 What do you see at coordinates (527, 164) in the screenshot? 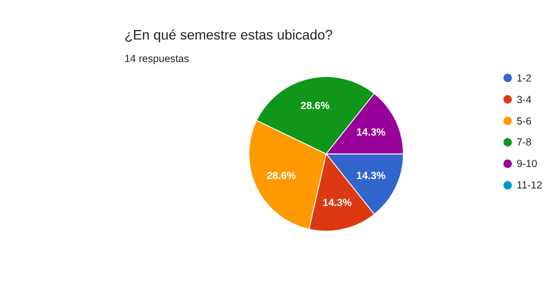
I see `legend-label: 9-10` at bounding box center [527, 164].